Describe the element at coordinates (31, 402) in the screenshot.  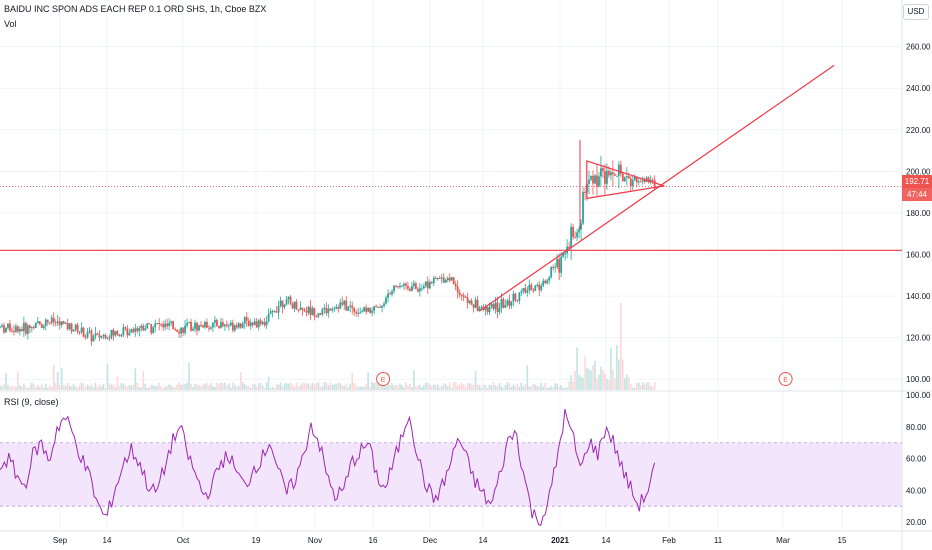
I see `rsi-legend: RSI (9, close)` at that location.